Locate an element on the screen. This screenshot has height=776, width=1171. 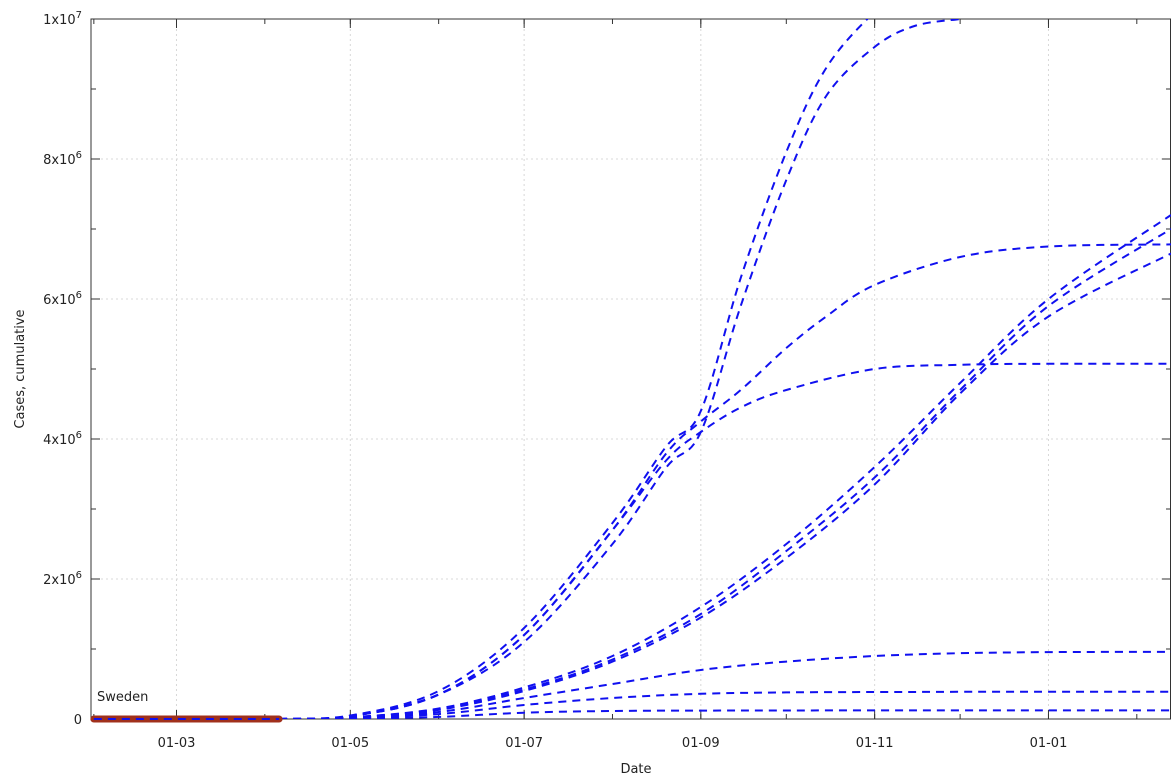
y-tick-label: 0 is located at coordinates (78, 720).